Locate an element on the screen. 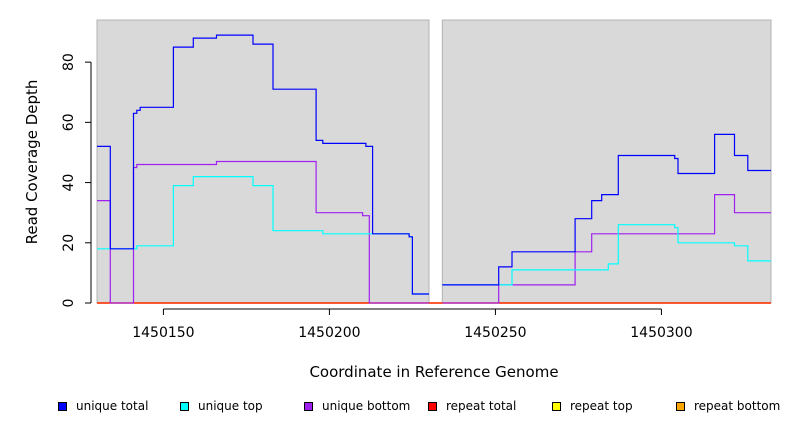 Image resolution: width=792 pixels, height=432 pixels. legend-swatch-repeat-bottom is located at coordinates (680, 406).